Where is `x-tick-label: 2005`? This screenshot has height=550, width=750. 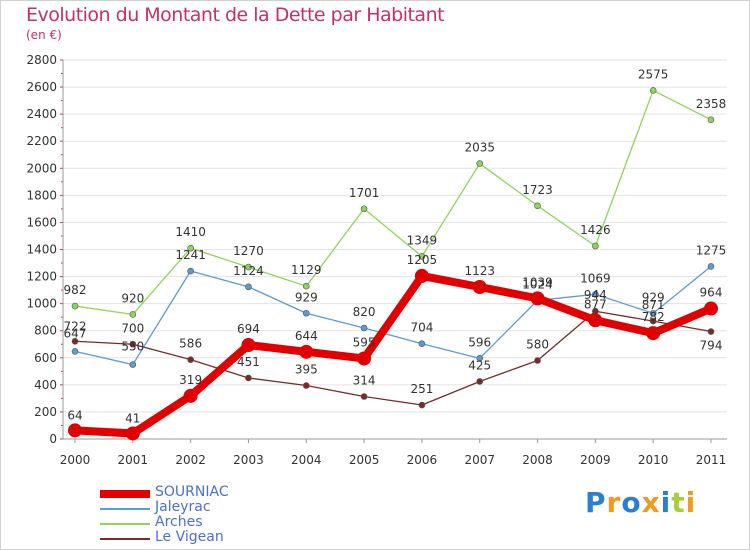
x-tick-label: 2005 is located at coordinates (364, 460).